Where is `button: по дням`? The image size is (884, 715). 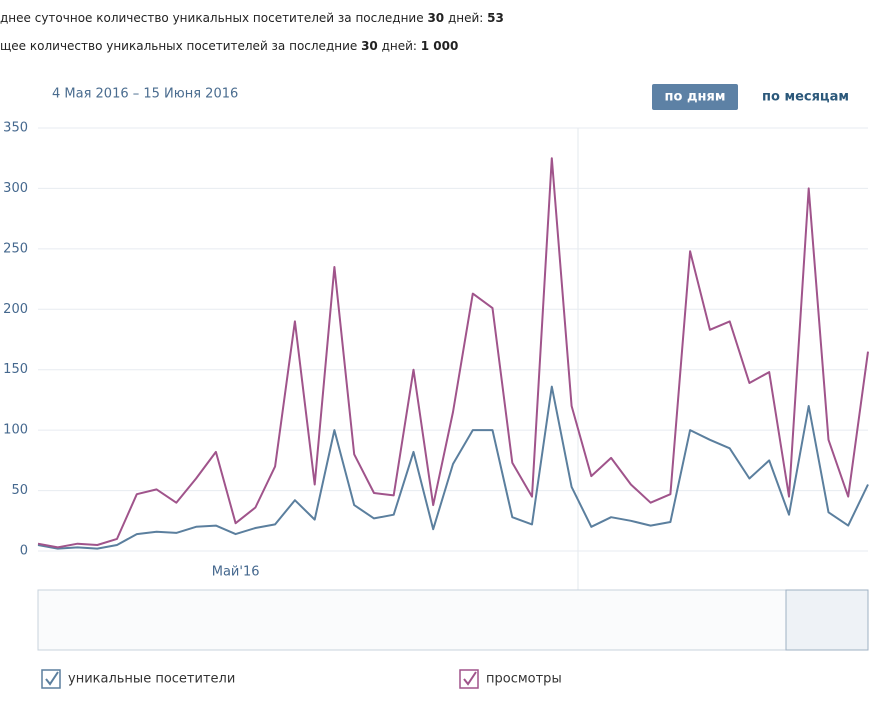 button: по дням is located at coordinates (695, 97).